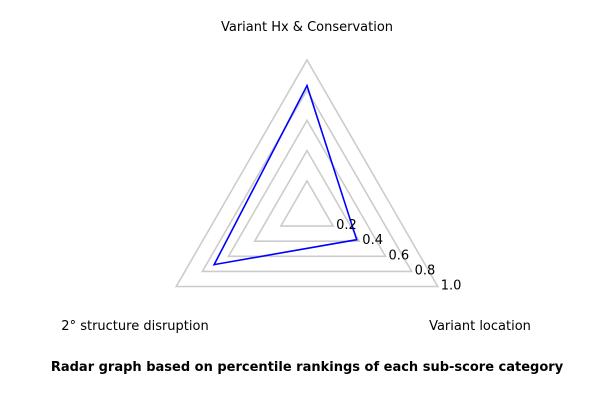  I want to click on axis-label-bottom-left: 2° structure disruption, so click(134, 326).